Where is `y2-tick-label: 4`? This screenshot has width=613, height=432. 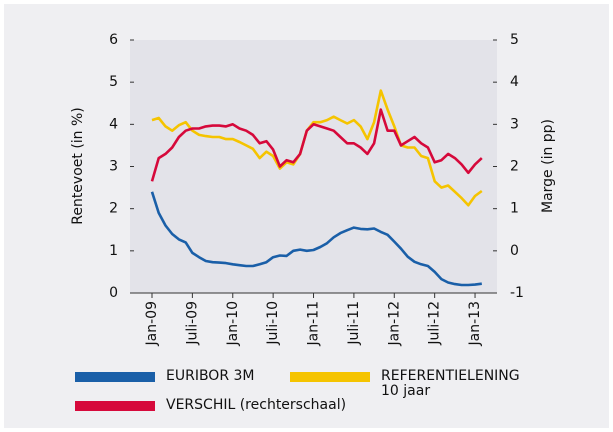
y2-tick-label: 4 is located at coordinates (514, 82).